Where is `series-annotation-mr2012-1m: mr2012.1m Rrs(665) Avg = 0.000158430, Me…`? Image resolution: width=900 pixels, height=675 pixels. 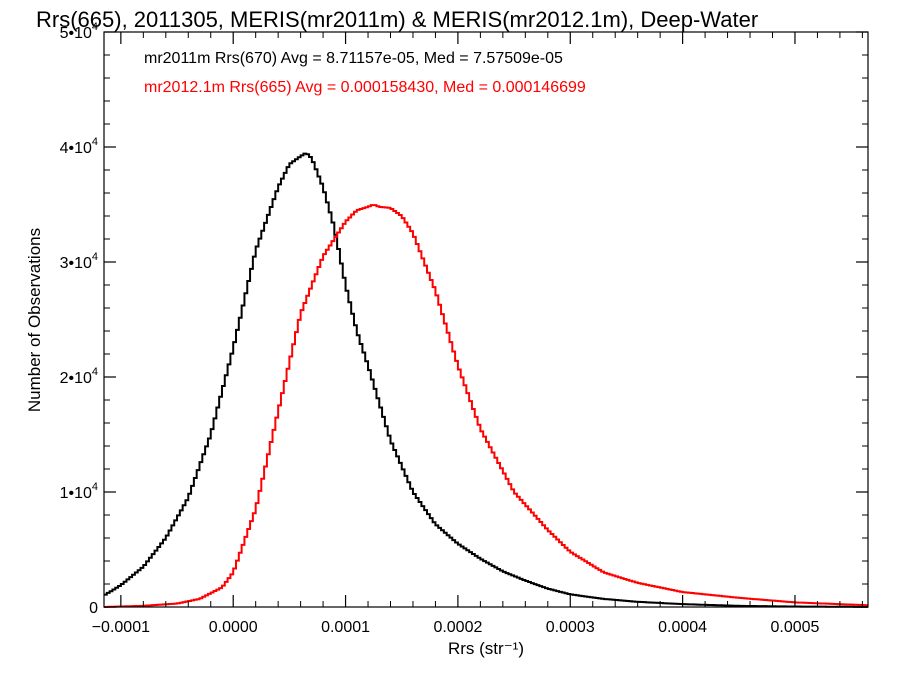
series-annotation-mr2012-1m: mr2012.1m Rrs(665) Avg = 0.000158430, Me… is located at coordinates (365, 87).